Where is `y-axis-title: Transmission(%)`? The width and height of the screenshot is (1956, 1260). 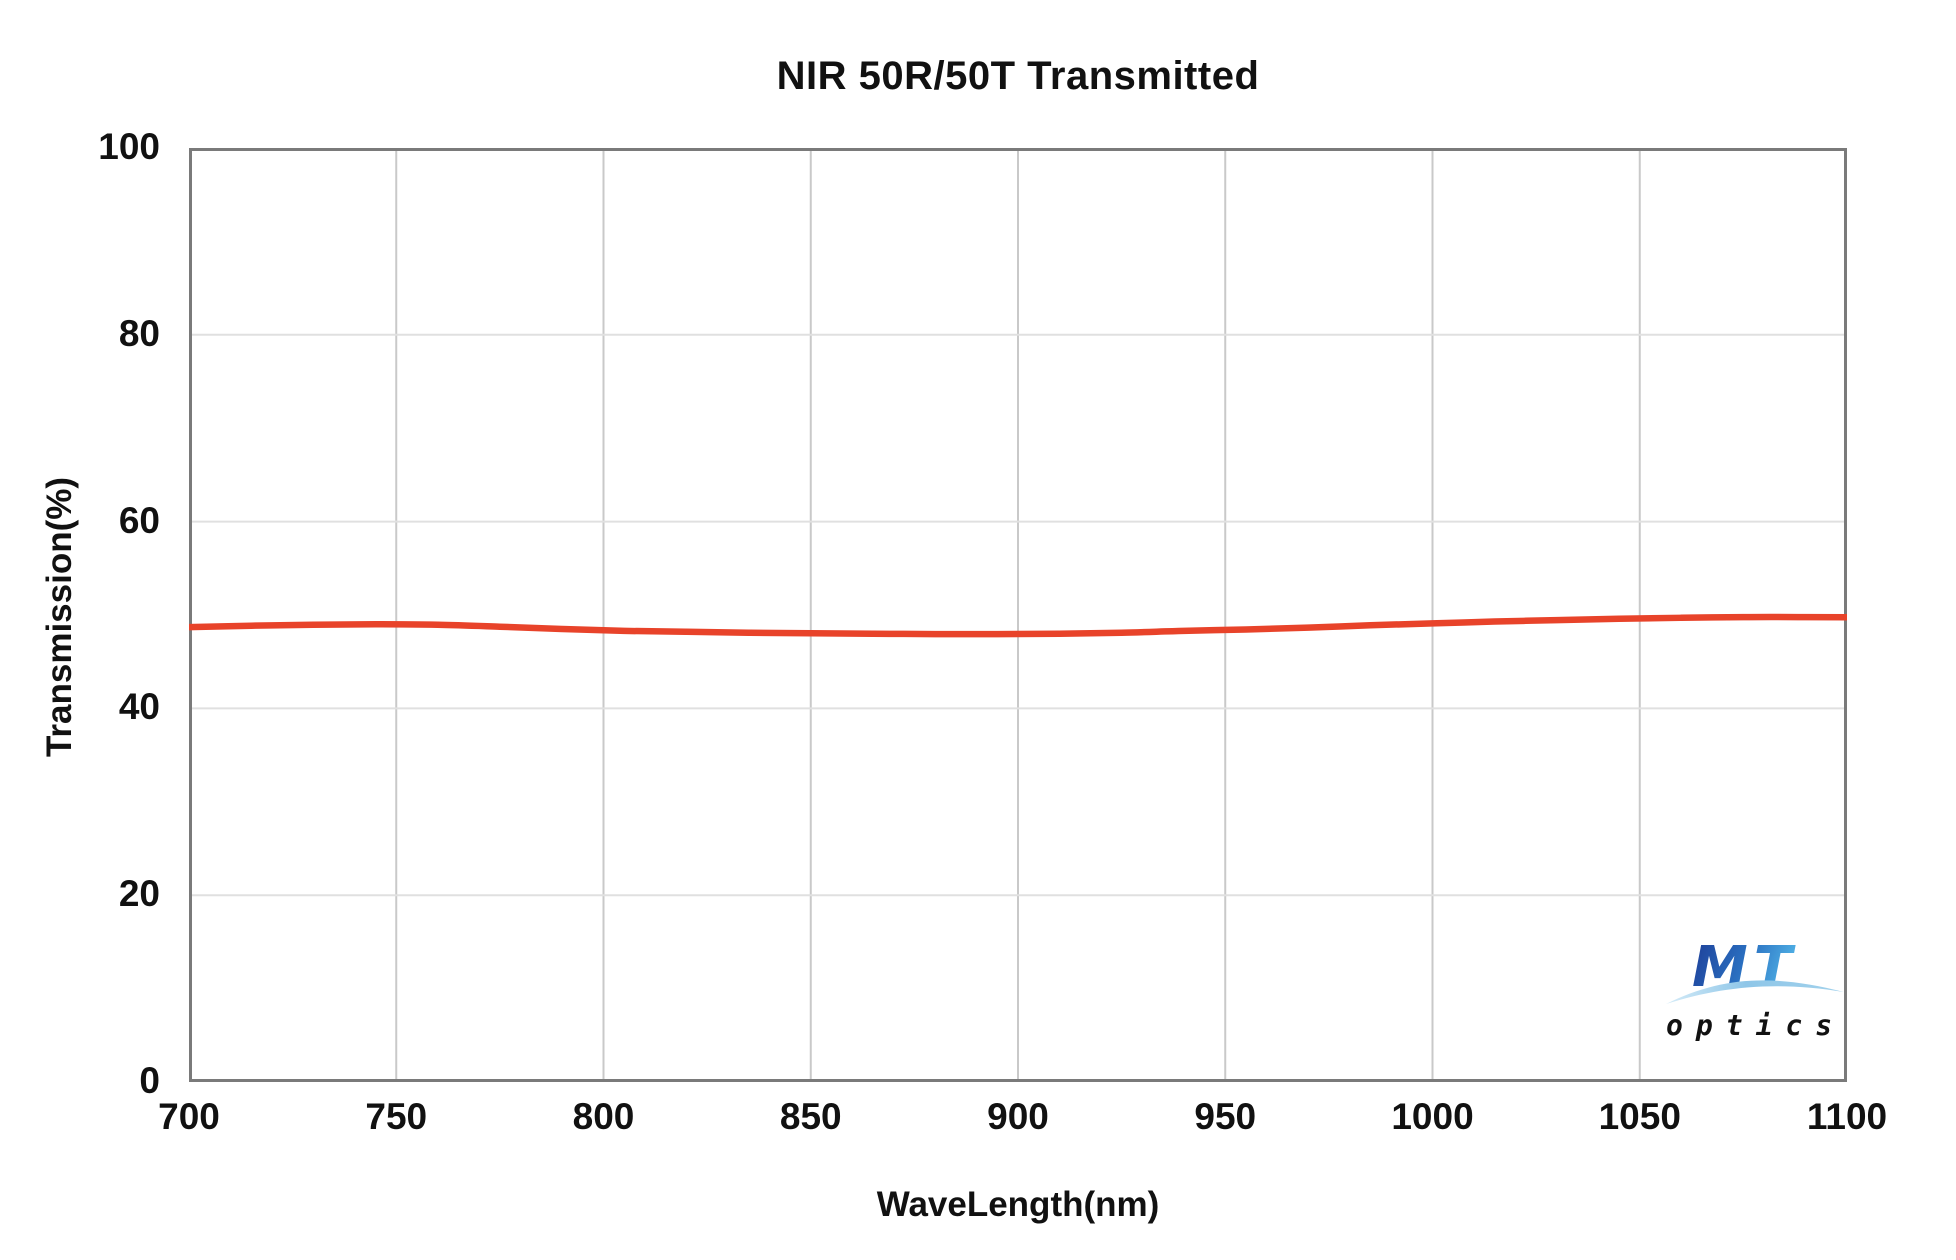 y-axis-title: Transmission(%) is located at coordinates (59, 617).